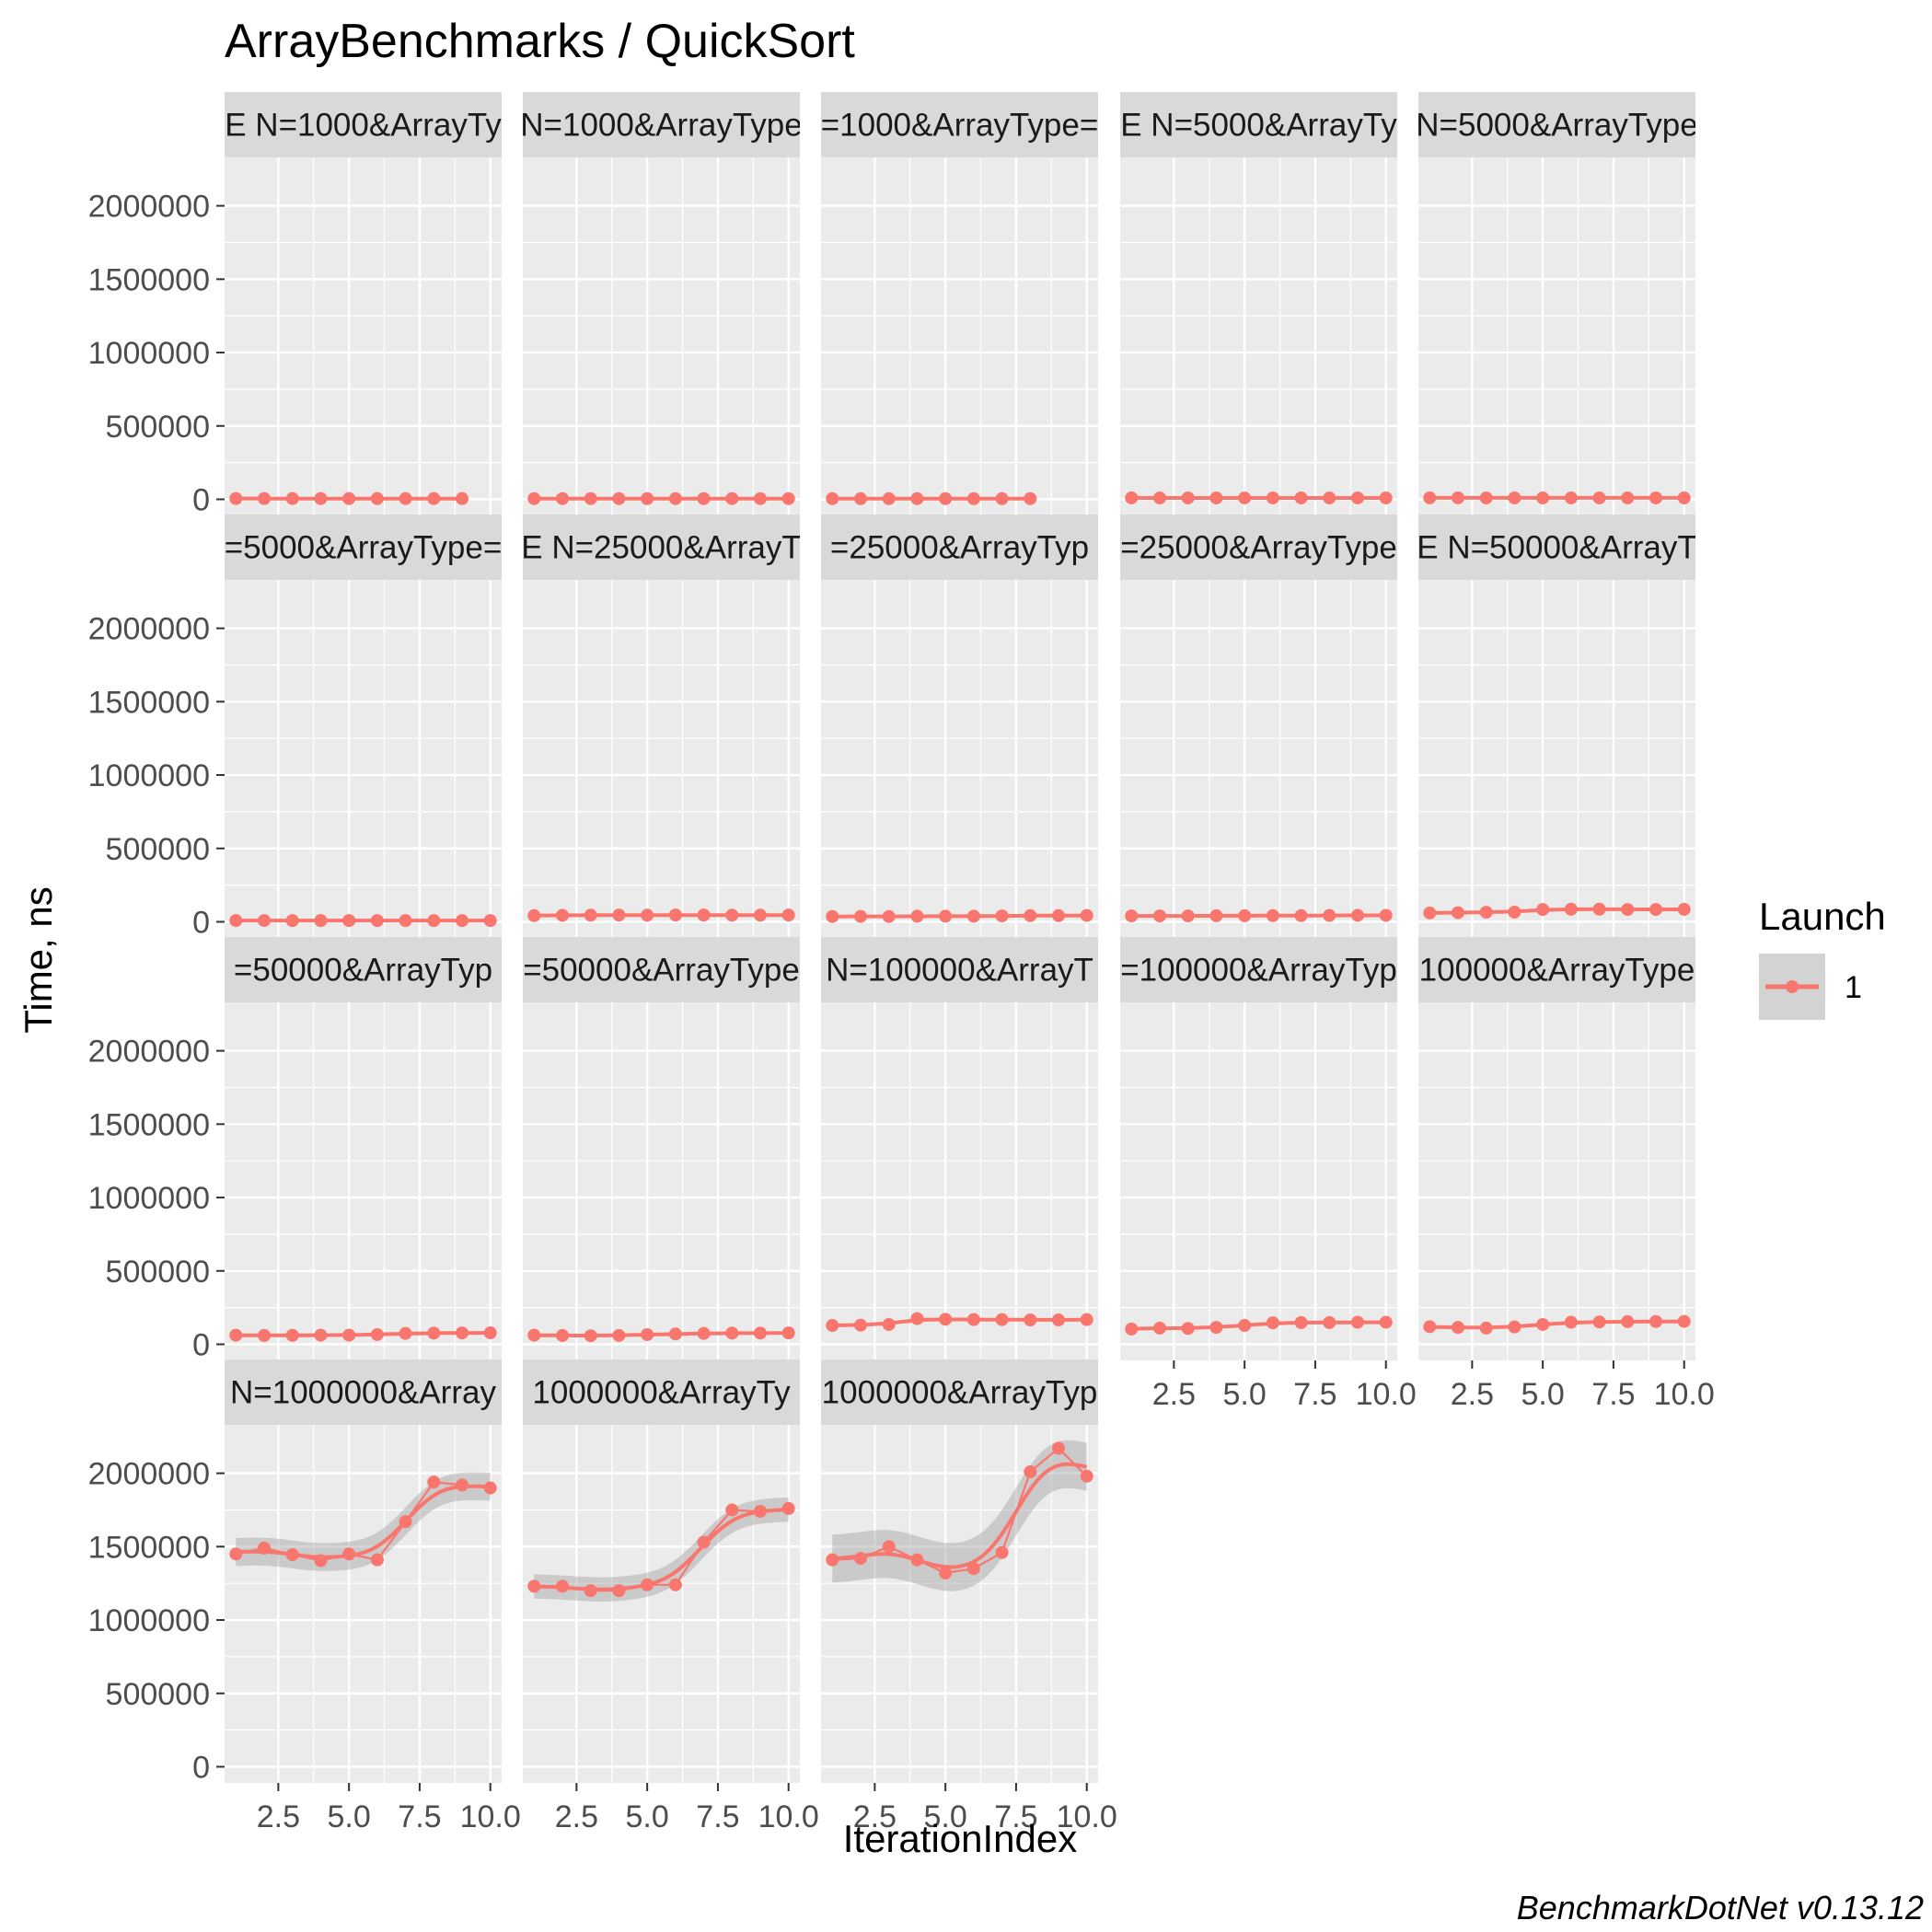  Describe the element at coordinates (363, 971) in the screenshot. I see `facet-strip-label: =50000&ArrayTyp` at that location.